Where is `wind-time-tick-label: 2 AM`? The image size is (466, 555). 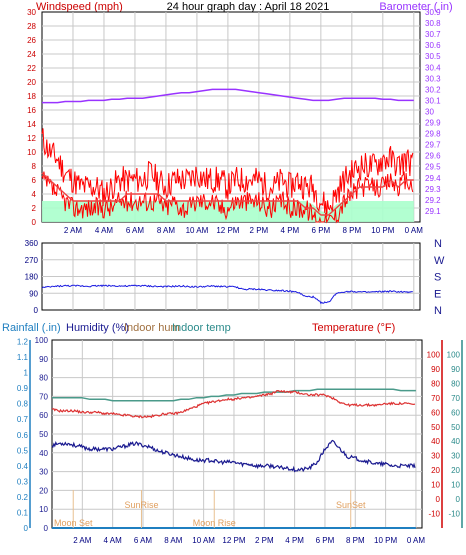
wind-time-tick-label: 2 AM is located at coordinates (73, 230).